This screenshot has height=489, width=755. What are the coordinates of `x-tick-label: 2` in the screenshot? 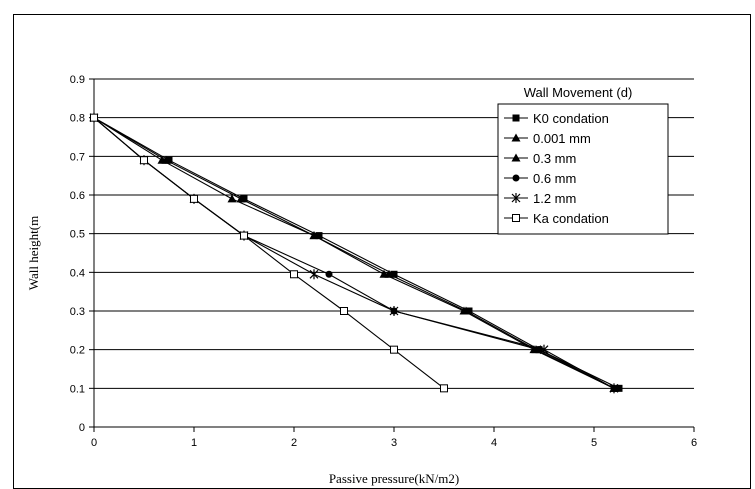 It's located at (294, 443).